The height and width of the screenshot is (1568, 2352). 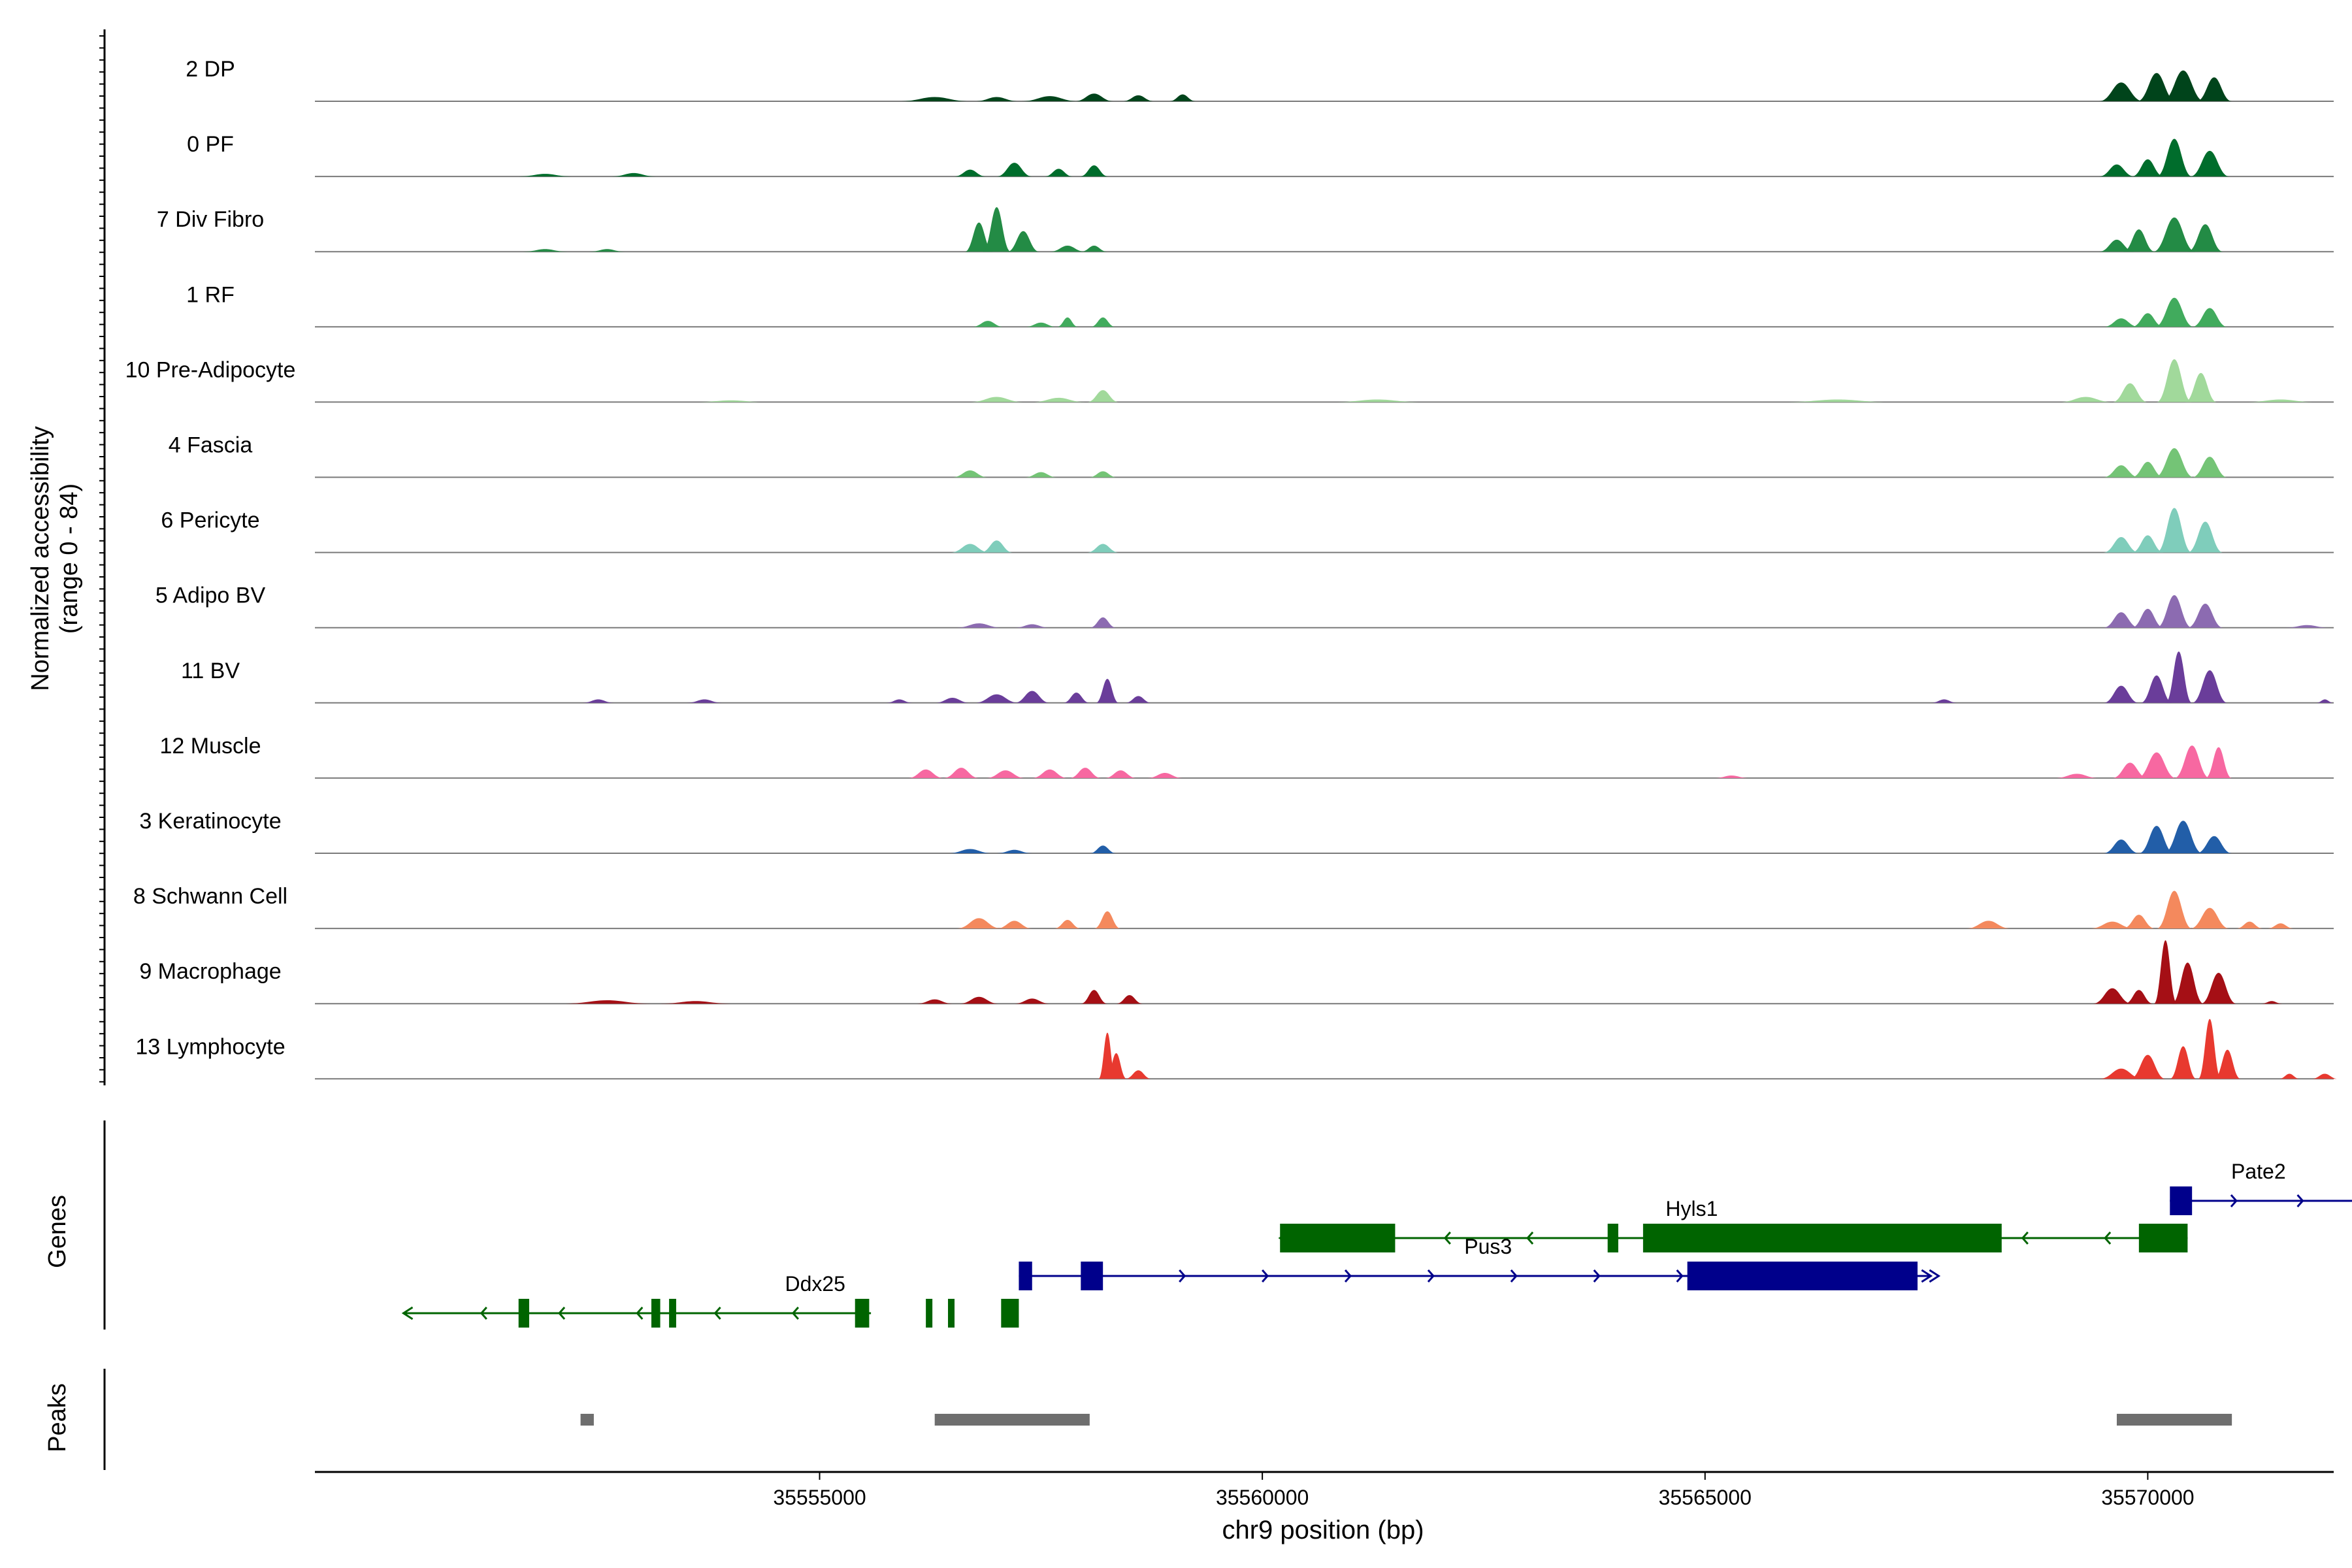 I want to click on track-label: 9 Macrophage, so click(x=210, y=971).